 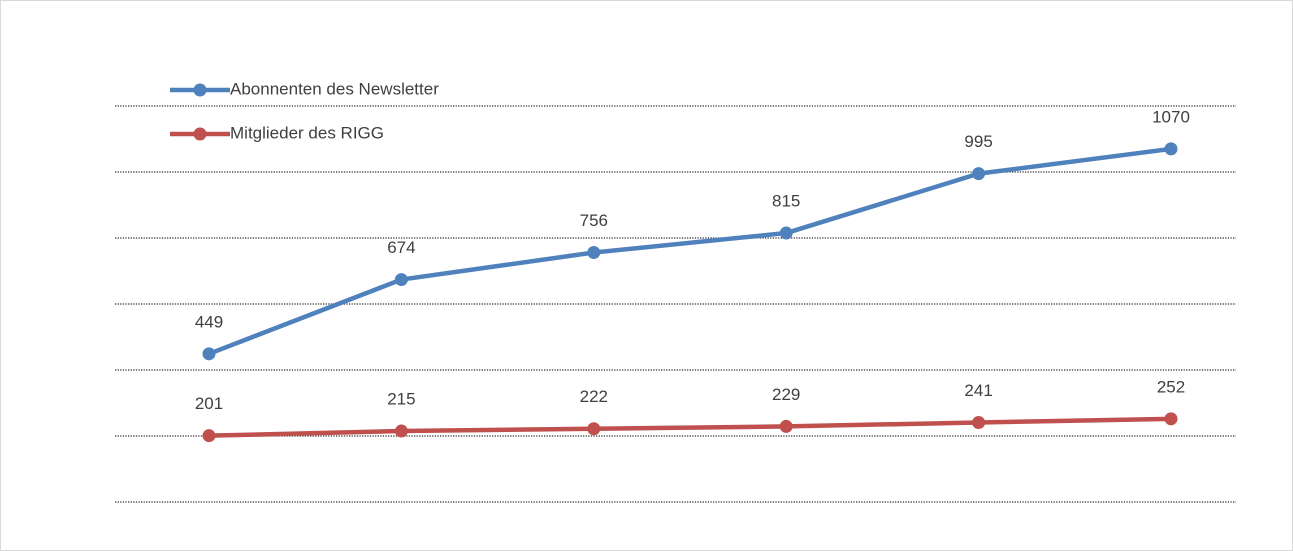 What do you see at coordinates (401, 247) in the screenshot?
I see `data-label: 674` at bounding box center [401, 247].